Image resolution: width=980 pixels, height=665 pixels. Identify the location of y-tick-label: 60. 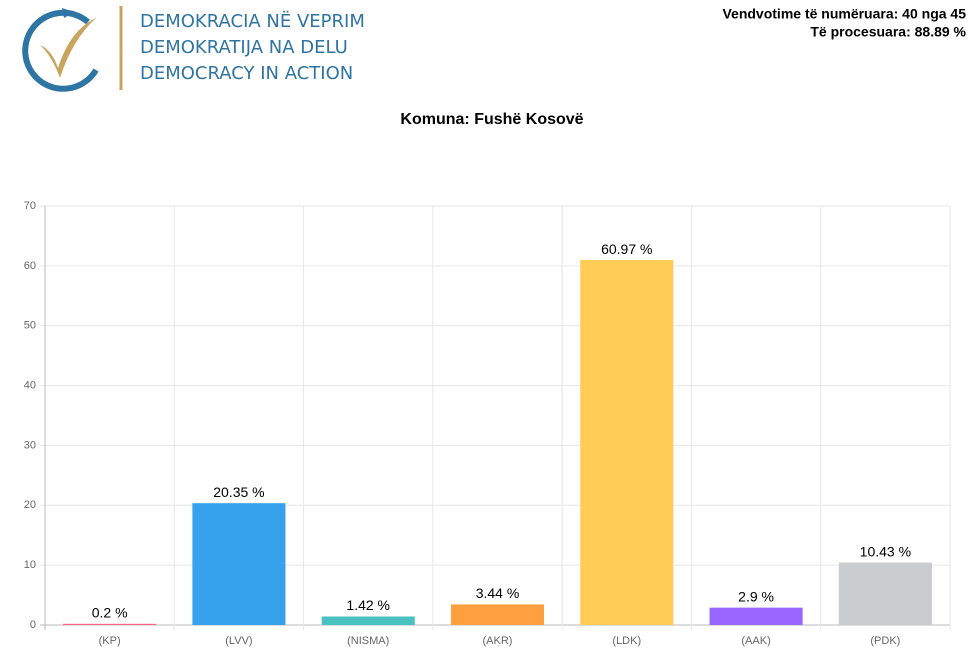
(30, 266).